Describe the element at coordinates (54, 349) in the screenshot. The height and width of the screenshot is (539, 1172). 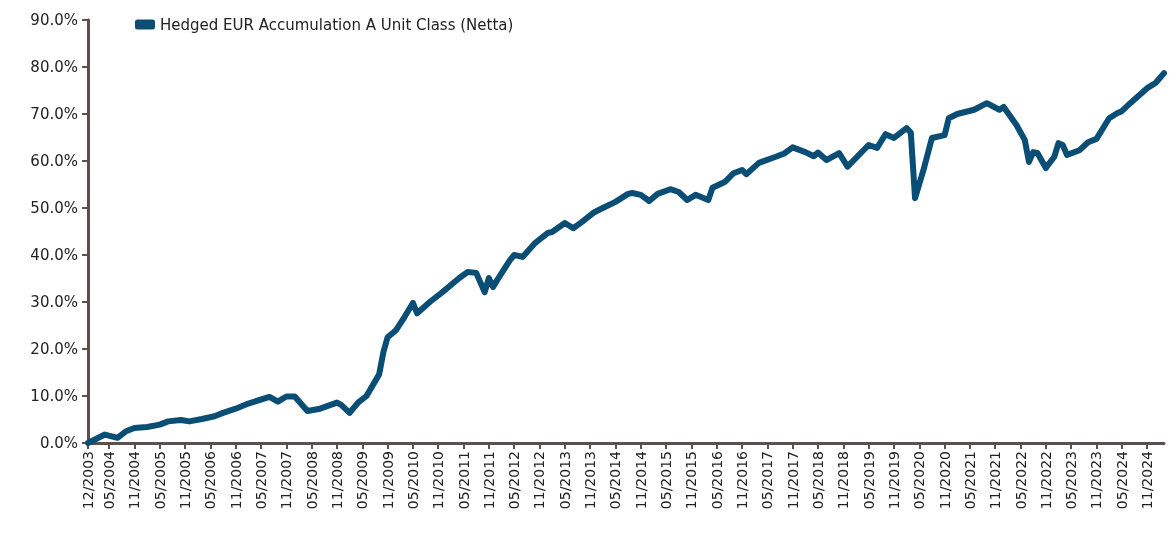
I see `y-tick-label: 20.0%` at that location.